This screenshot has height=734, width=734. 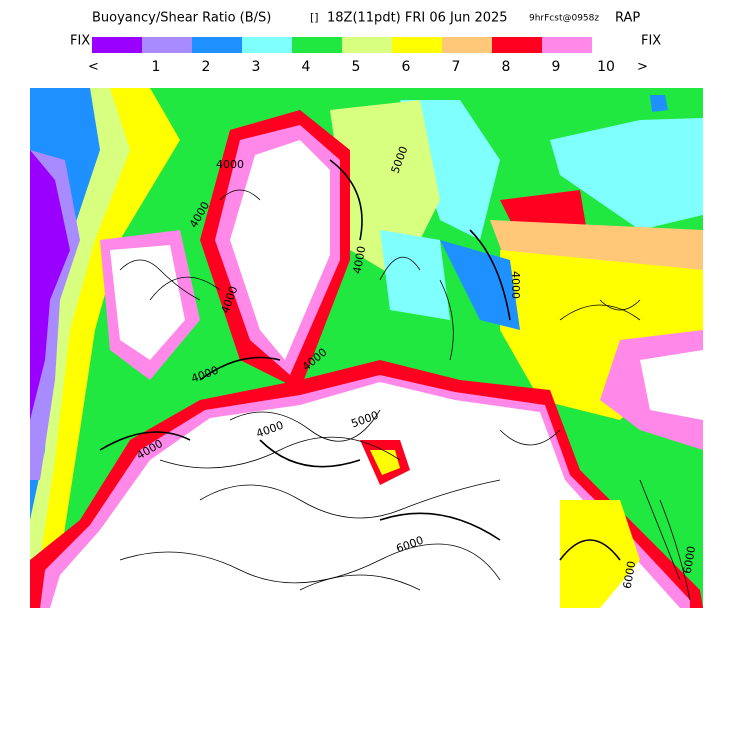 I want to click on title: Buoyancy/Shear Ratio (B/S), so click(x=181, y=18).